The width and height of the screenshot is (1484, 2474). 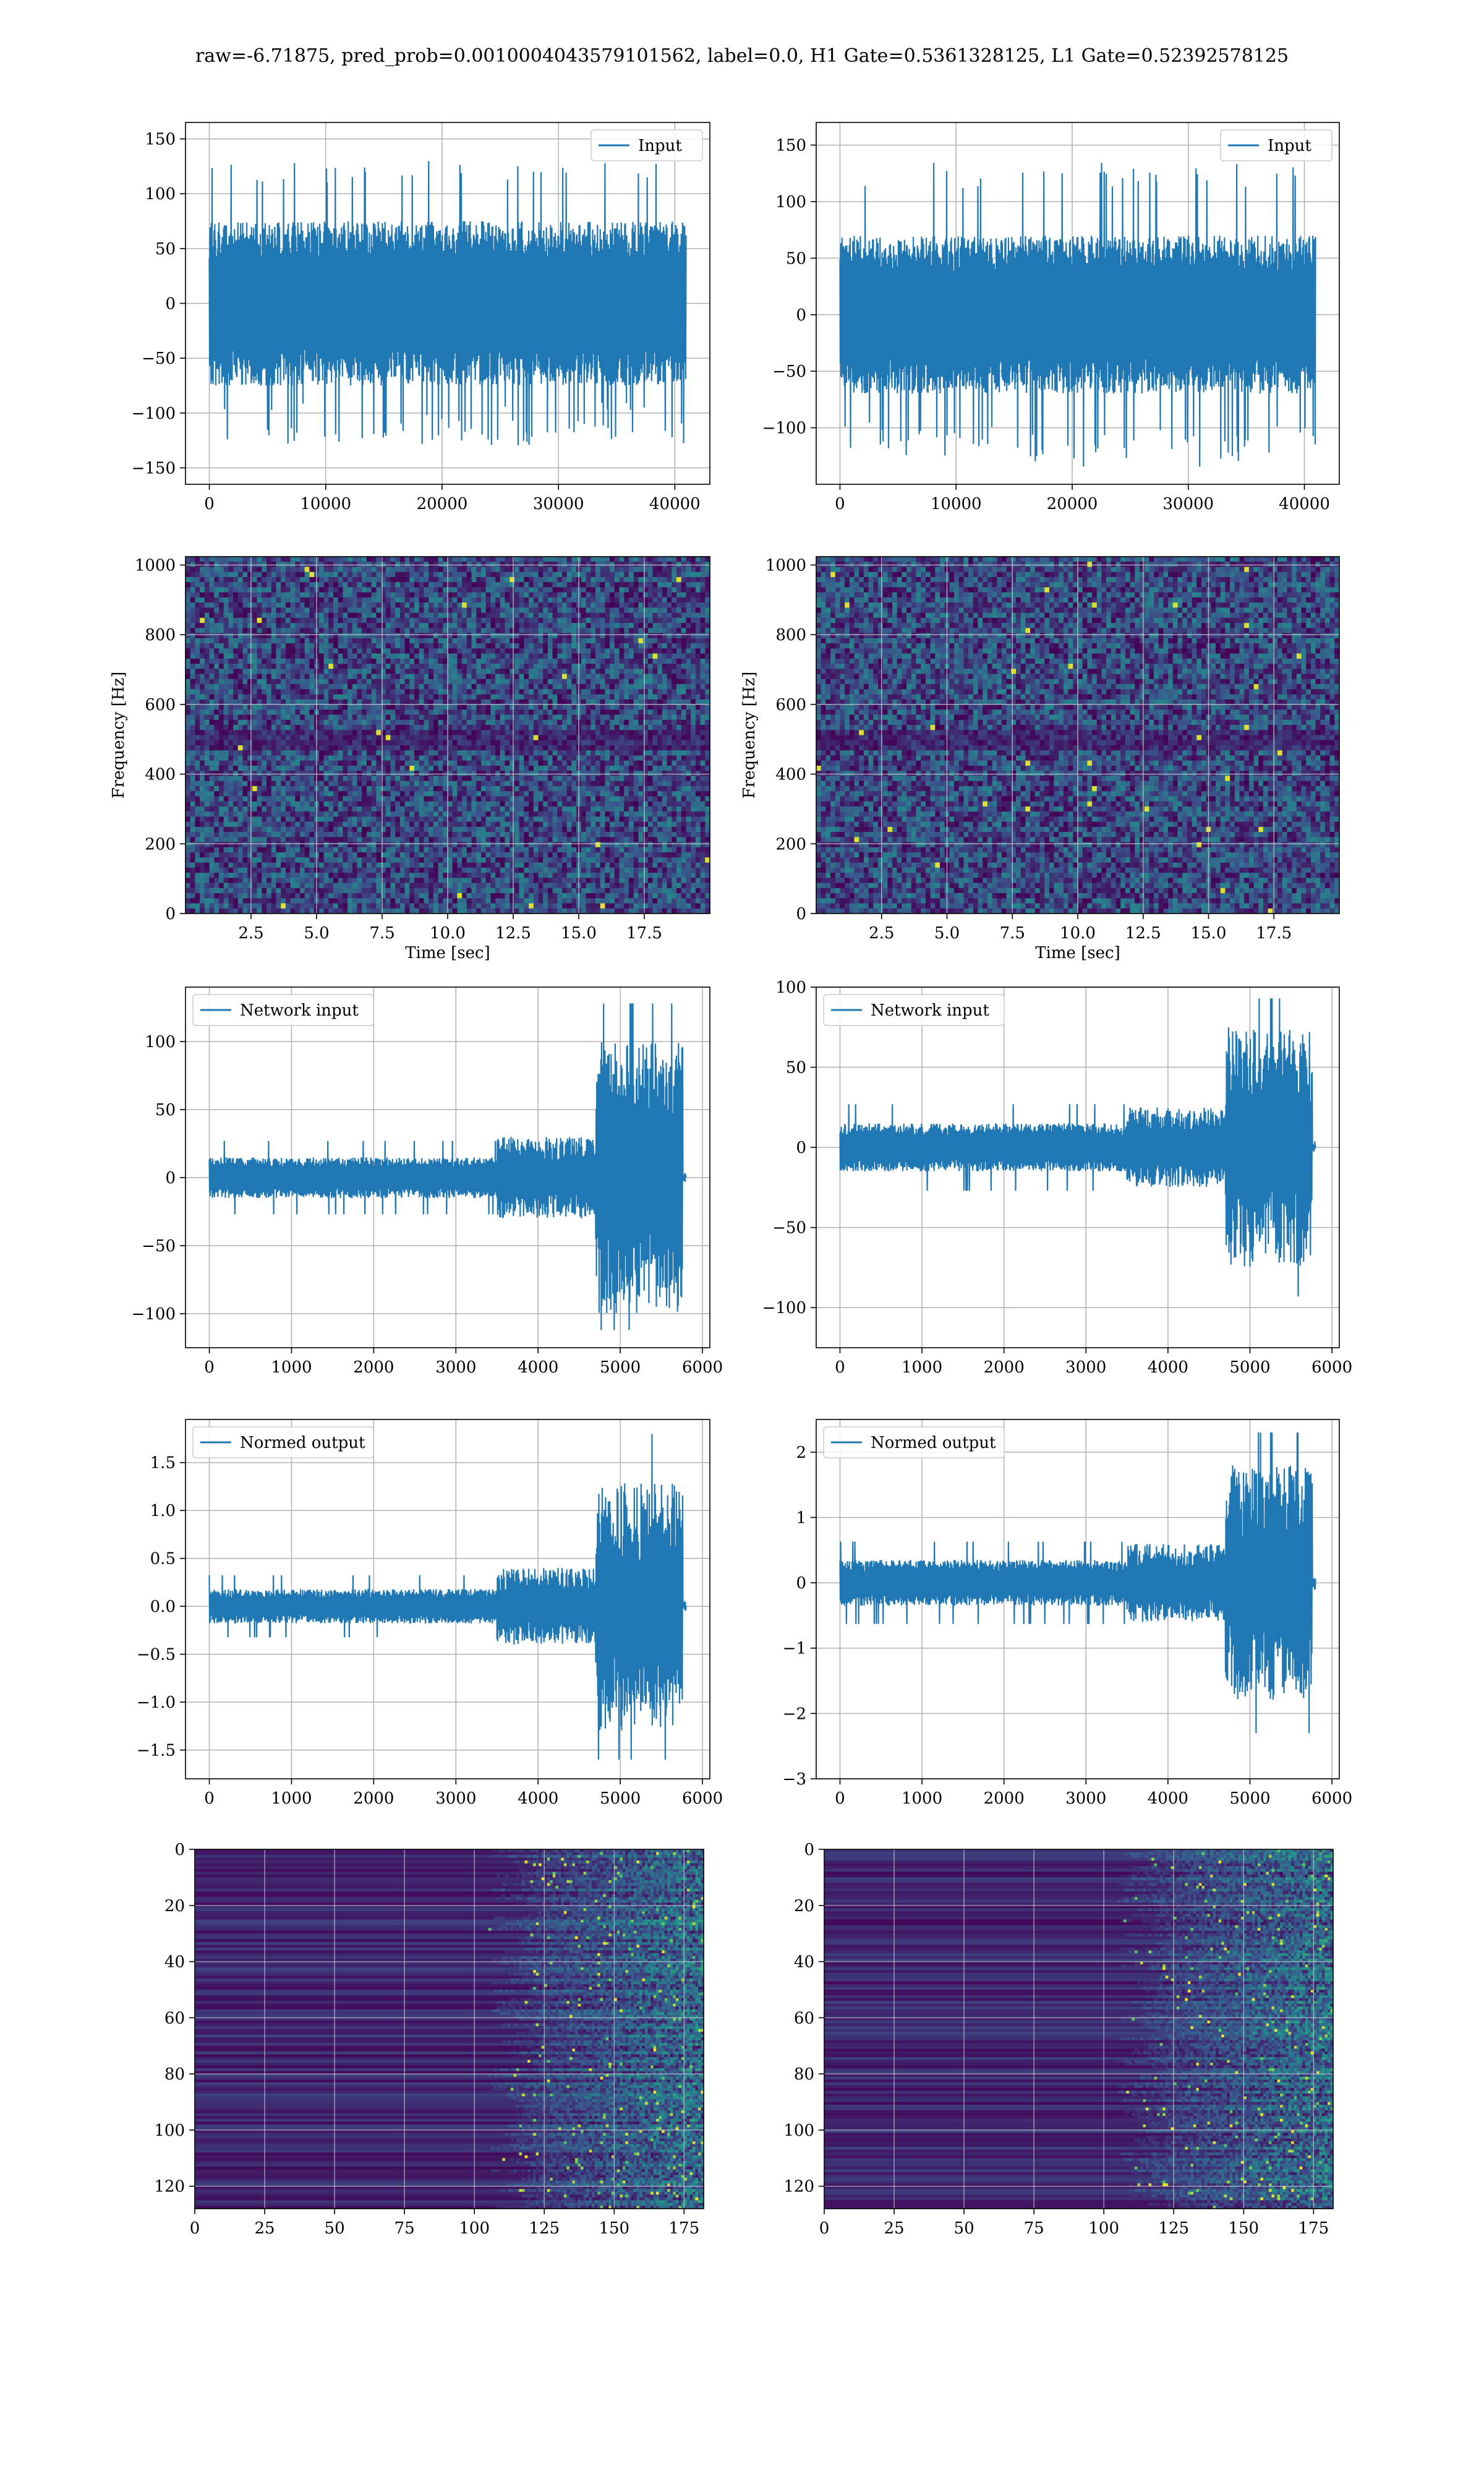 What do you see at coordinates (448, 303) in the screenshot?
I see `h1-input-series-line` at bounding box center [448, 303].